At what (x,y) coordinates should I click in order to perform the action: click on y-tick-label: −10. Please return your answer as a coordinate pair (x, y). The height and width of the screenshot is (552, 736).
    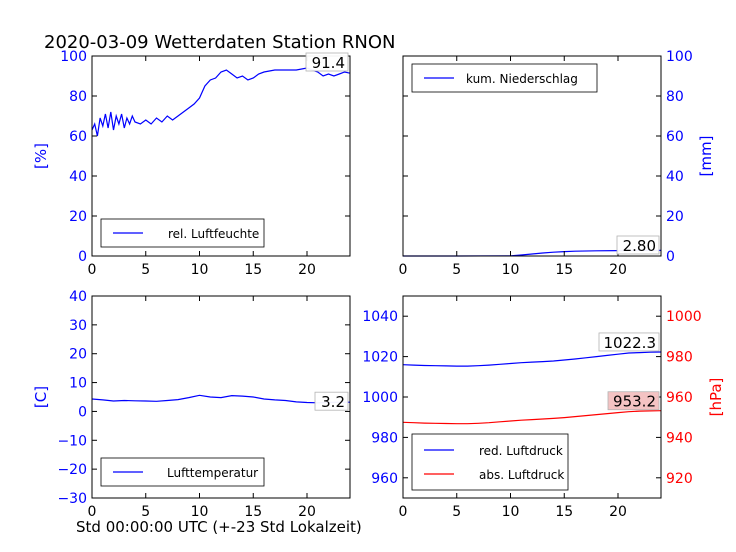
    Looking at the image, I should click on (72, 441).